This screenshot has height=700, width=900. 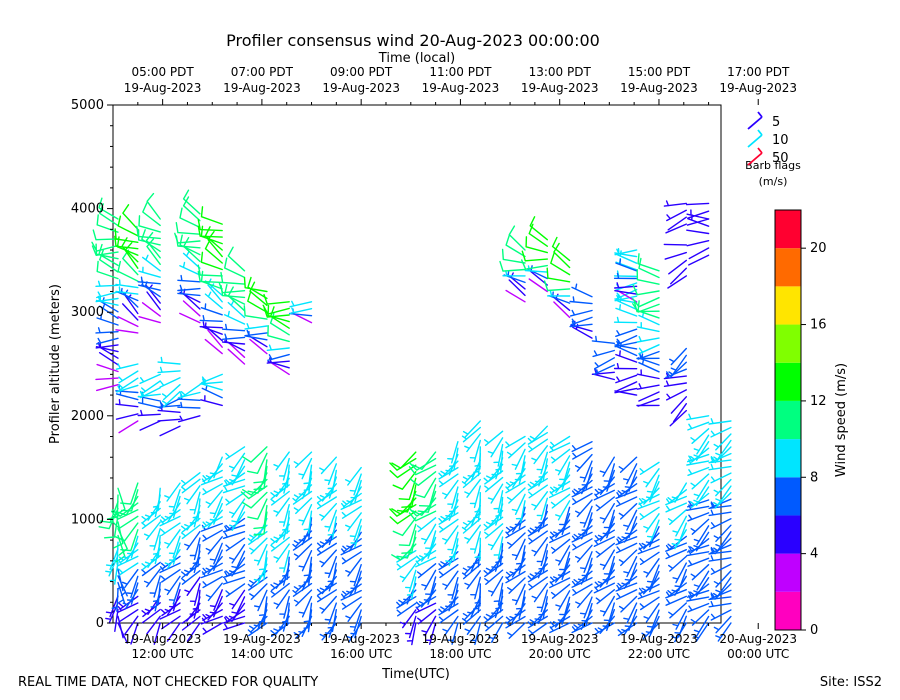 I want to click on barb-legend: Barb flags (m/s) 5 10 50, so click(x=773, y=149).